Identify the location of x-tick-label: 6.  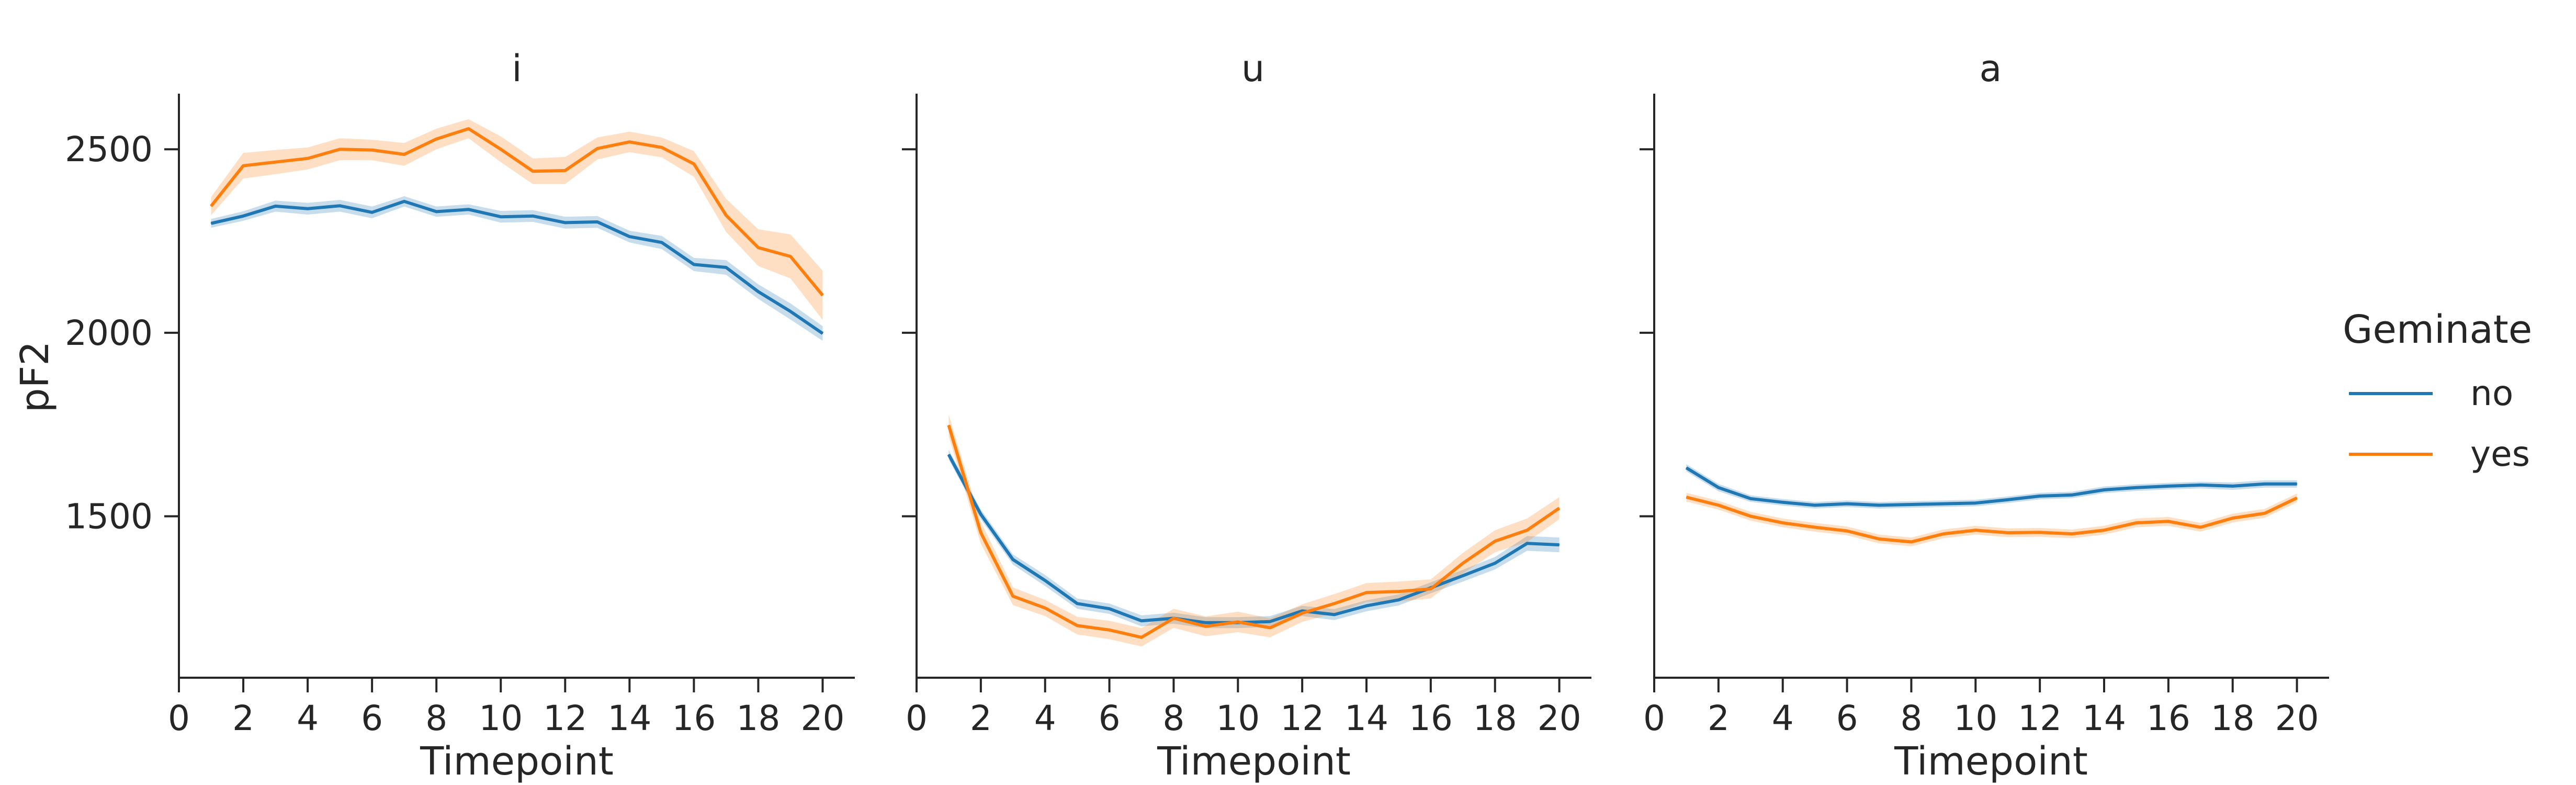
(1110, 718).